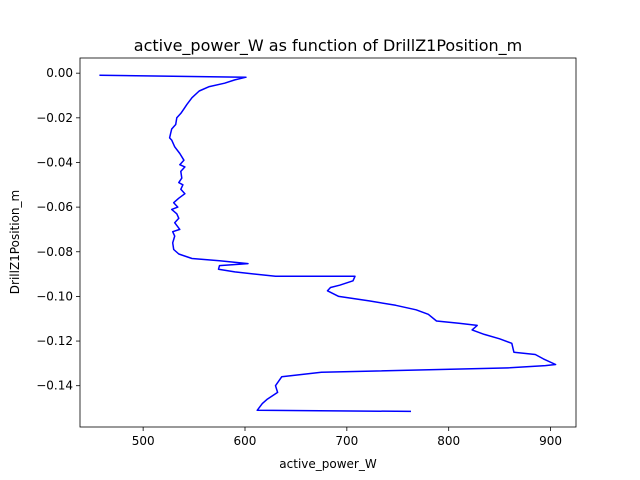 This screenshot has width=640, height=480. What do you see at coordinates (54, 252) in the screenshot?
I see `y-tick-label: −0.08` at bounding box center [54, 252].